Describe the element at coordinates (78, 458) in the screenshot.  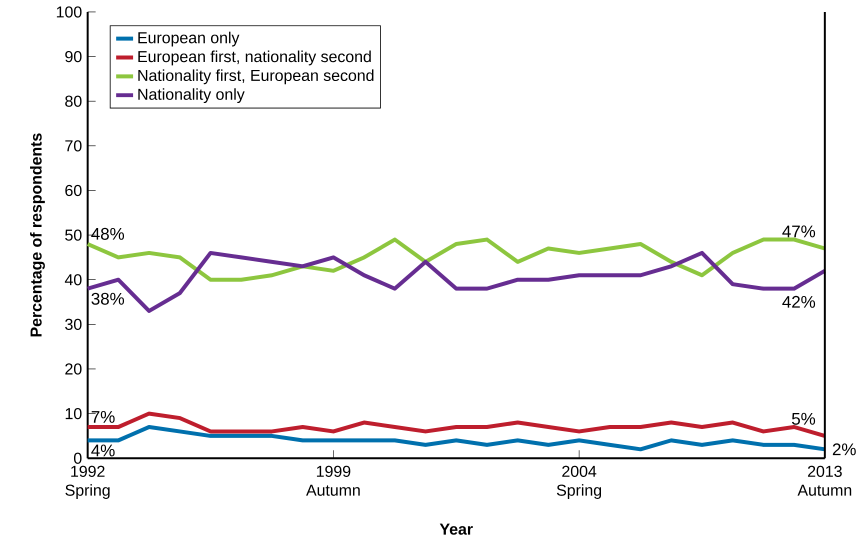
I see `y-tick-label: 0` at that location.